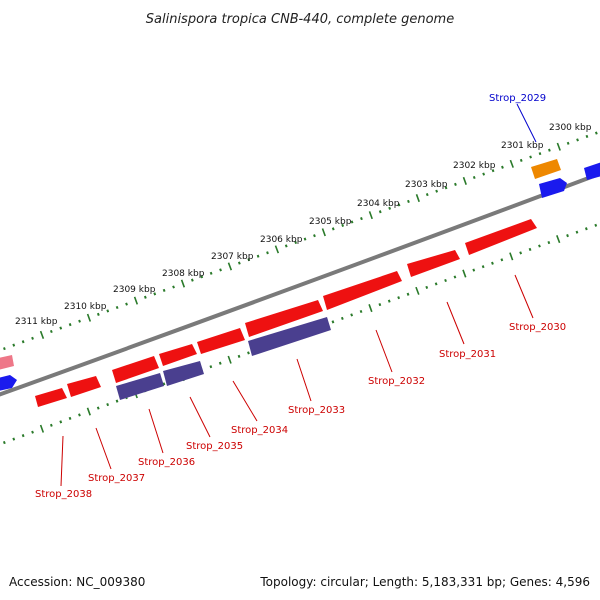 The width and height of the screenshot is (600, 600). Describe the element at coordinates (467, 354) in the screenshot. I see `gene-label-strop-2031: Strop_2031` at that location.